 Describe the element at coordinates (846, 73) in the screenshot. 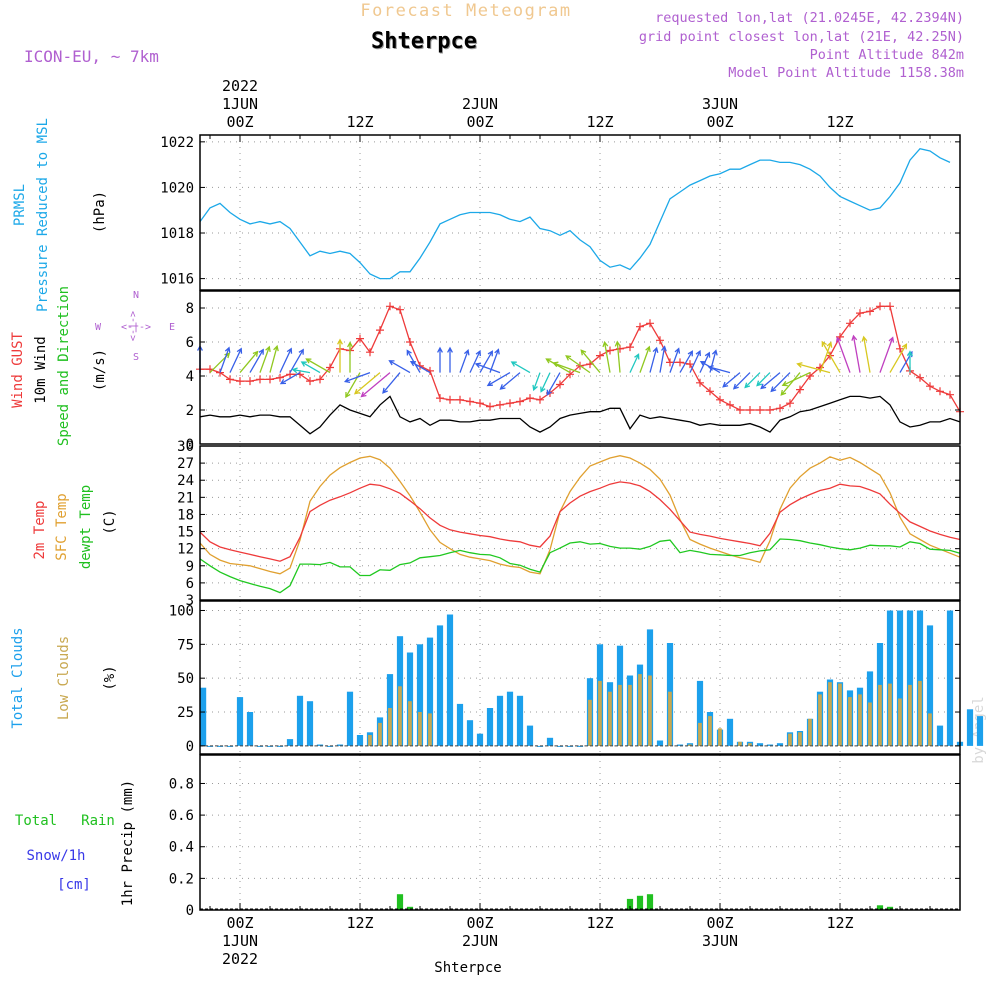

I see `model-altitude: Model Point Altitude 1158.38m` at that location.